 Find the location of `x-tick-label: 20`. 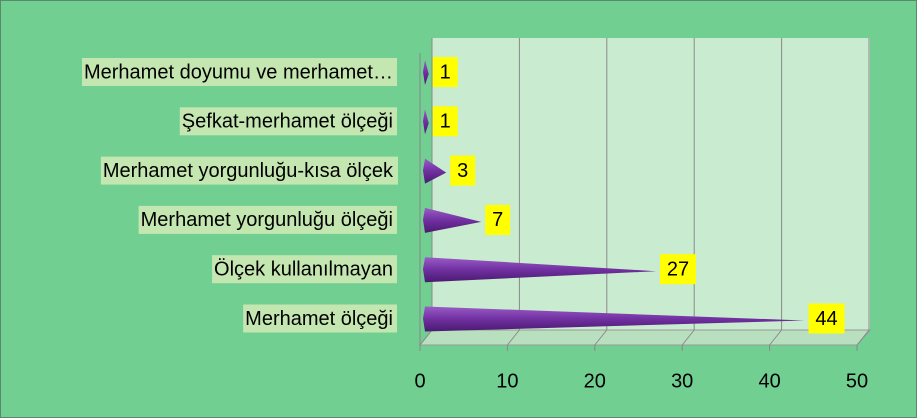

x-tick-label: 20 is located at coordinates (595, 381).